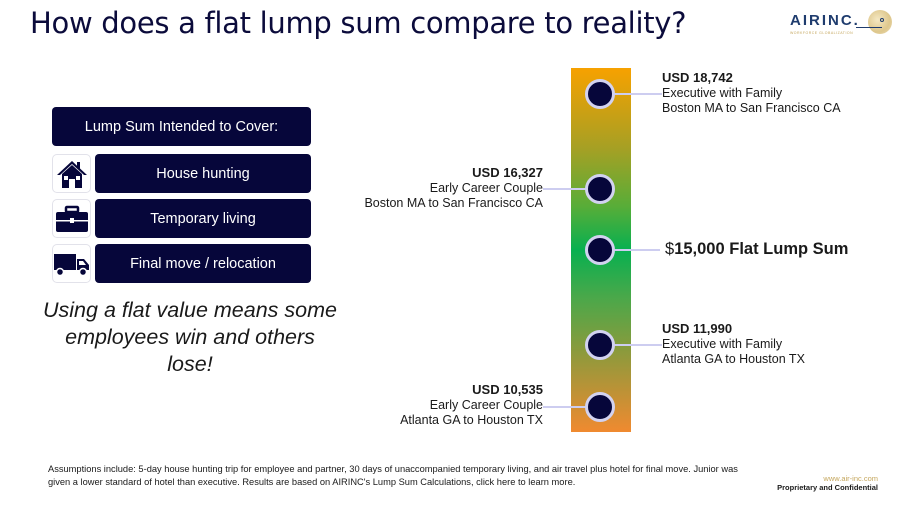  What do you see at coordinates (869, 27) in the screenshot?
I see `logo-connector` at bounding box center [869, 27].